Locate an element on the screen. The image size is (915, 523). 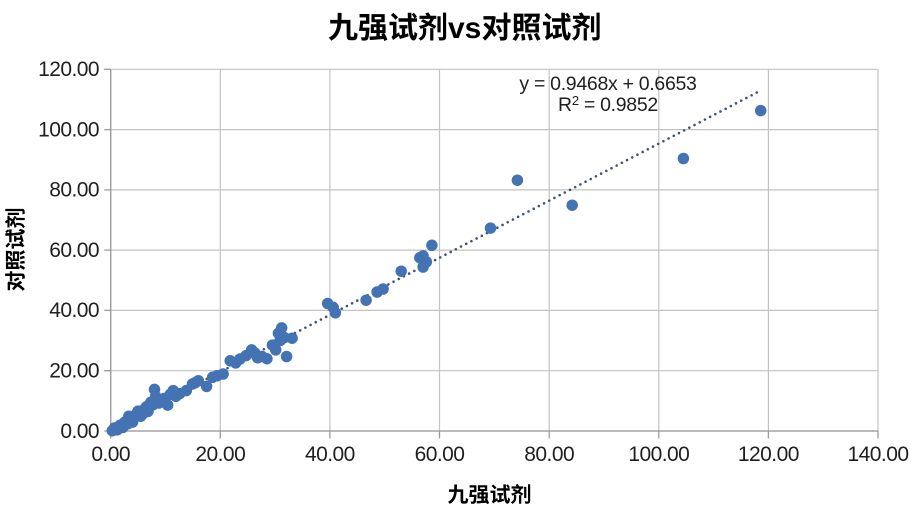
svg-text: y = 0.9468x + 0.6653 is located at coordinates (607, 84).